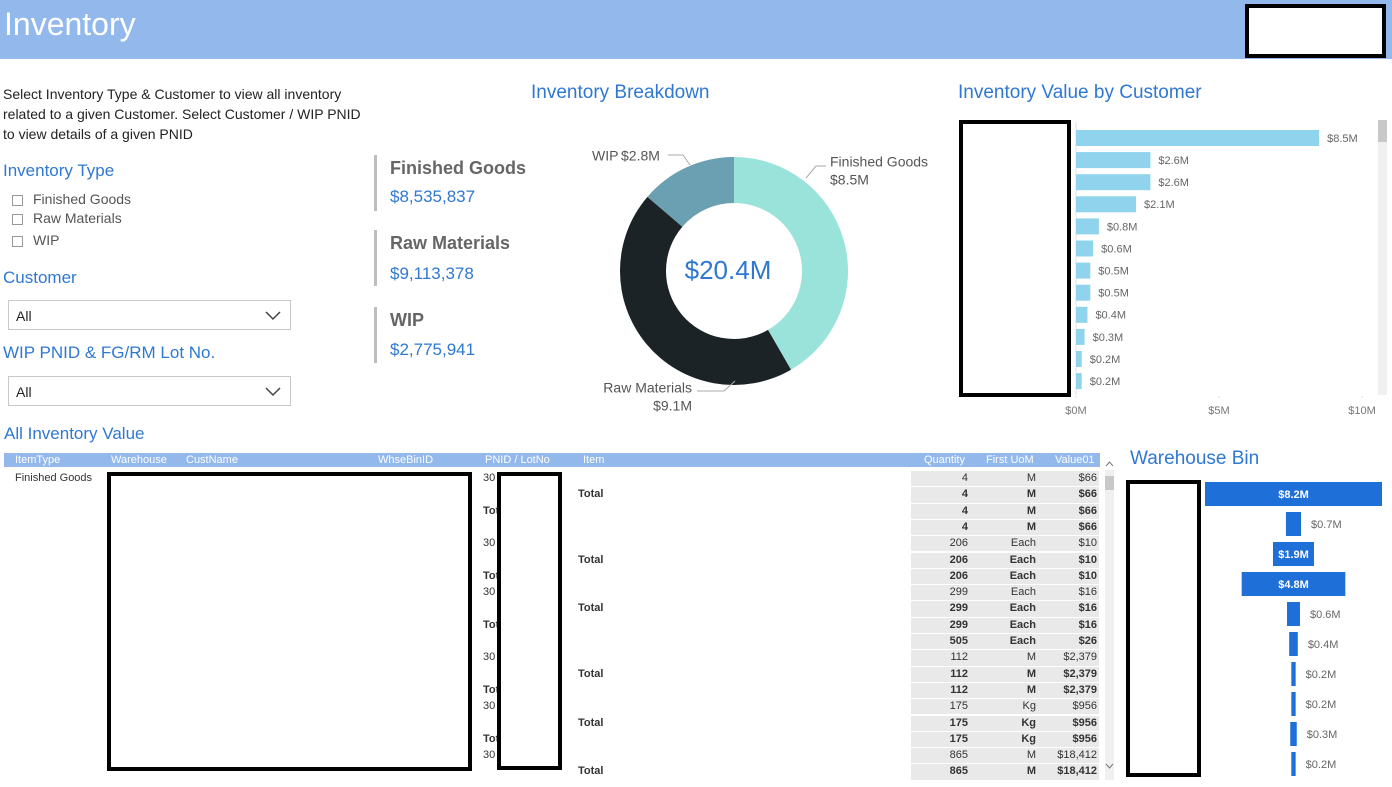 The width and height of the screenshot is (1392, 787). Describe the element at coordinates (212, 460) in the screenshot. I see `column-header: CustName` at that location.